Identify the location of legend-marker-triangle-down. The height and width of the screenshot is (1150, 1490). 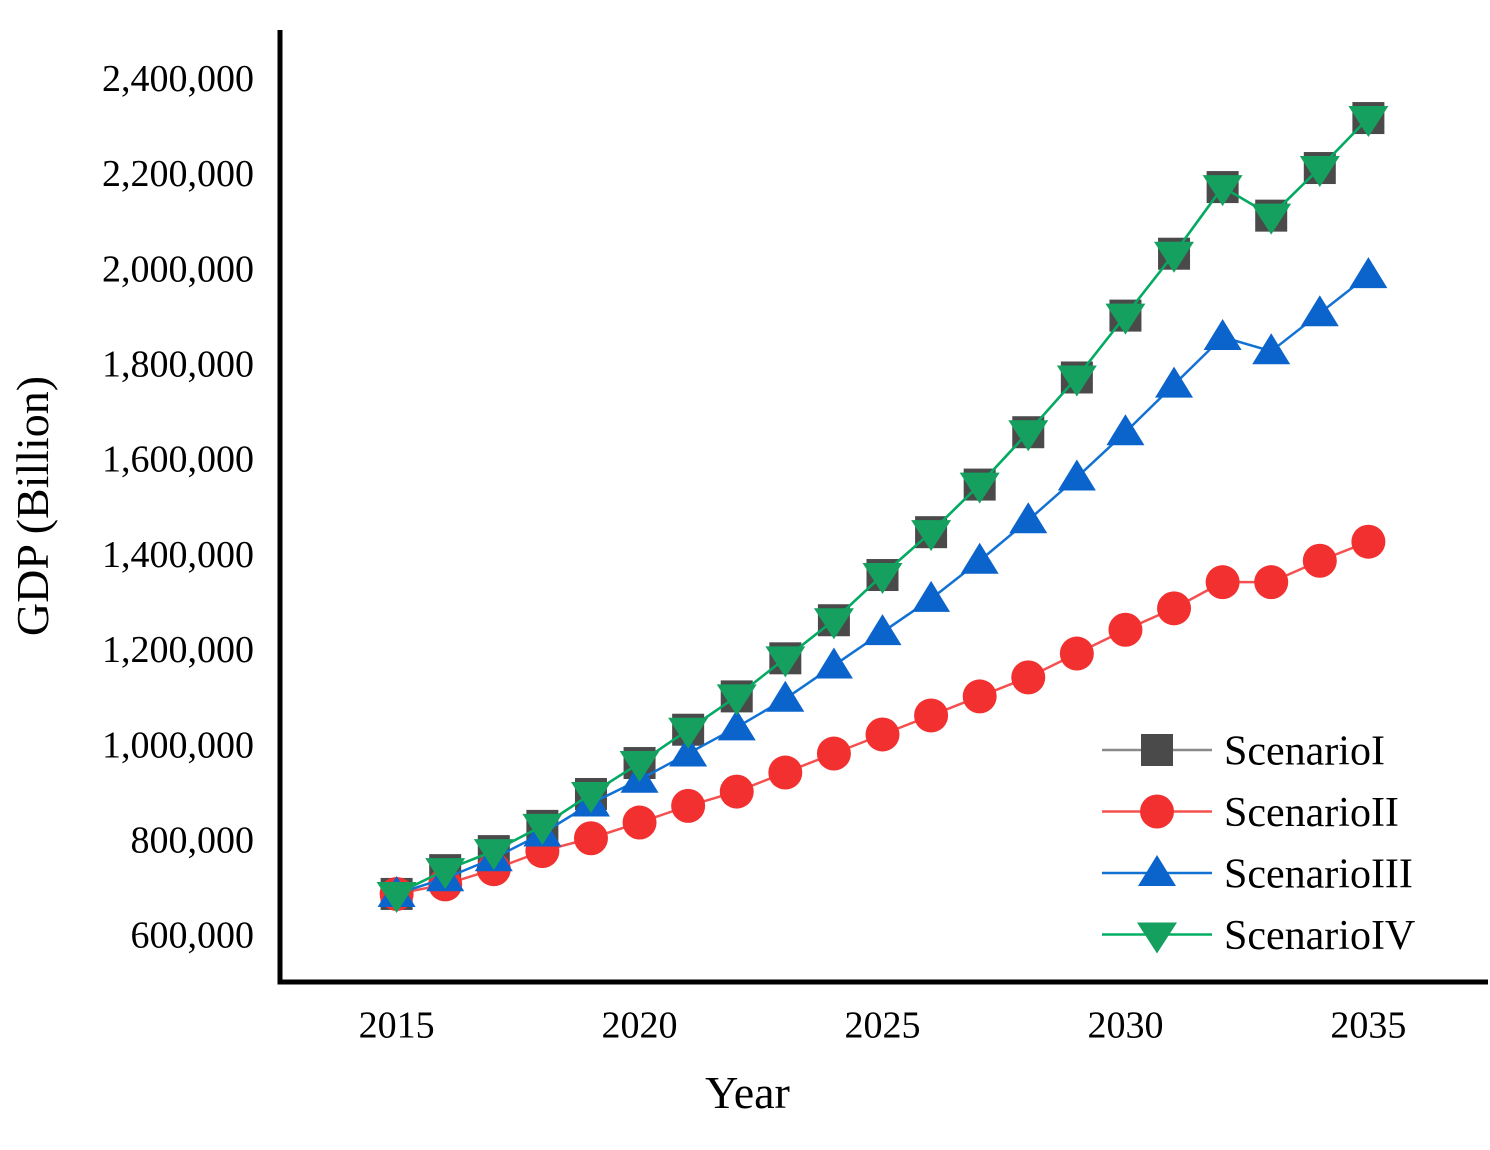
(1157, 938).